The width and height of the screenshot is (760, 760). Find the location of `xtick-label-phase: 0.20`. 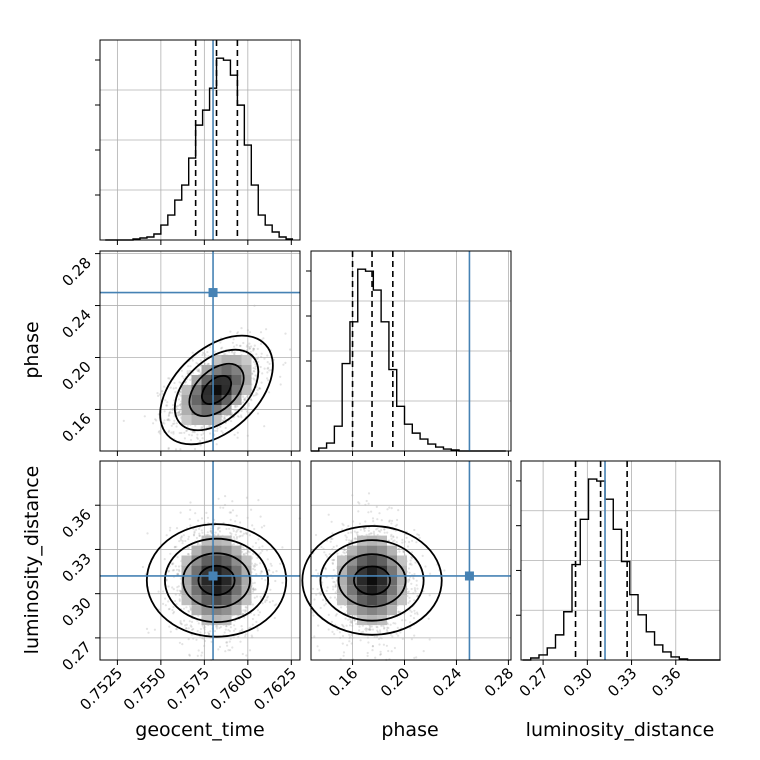

xtick-label-phase: 0.20 is located at coordinates (395, 682).